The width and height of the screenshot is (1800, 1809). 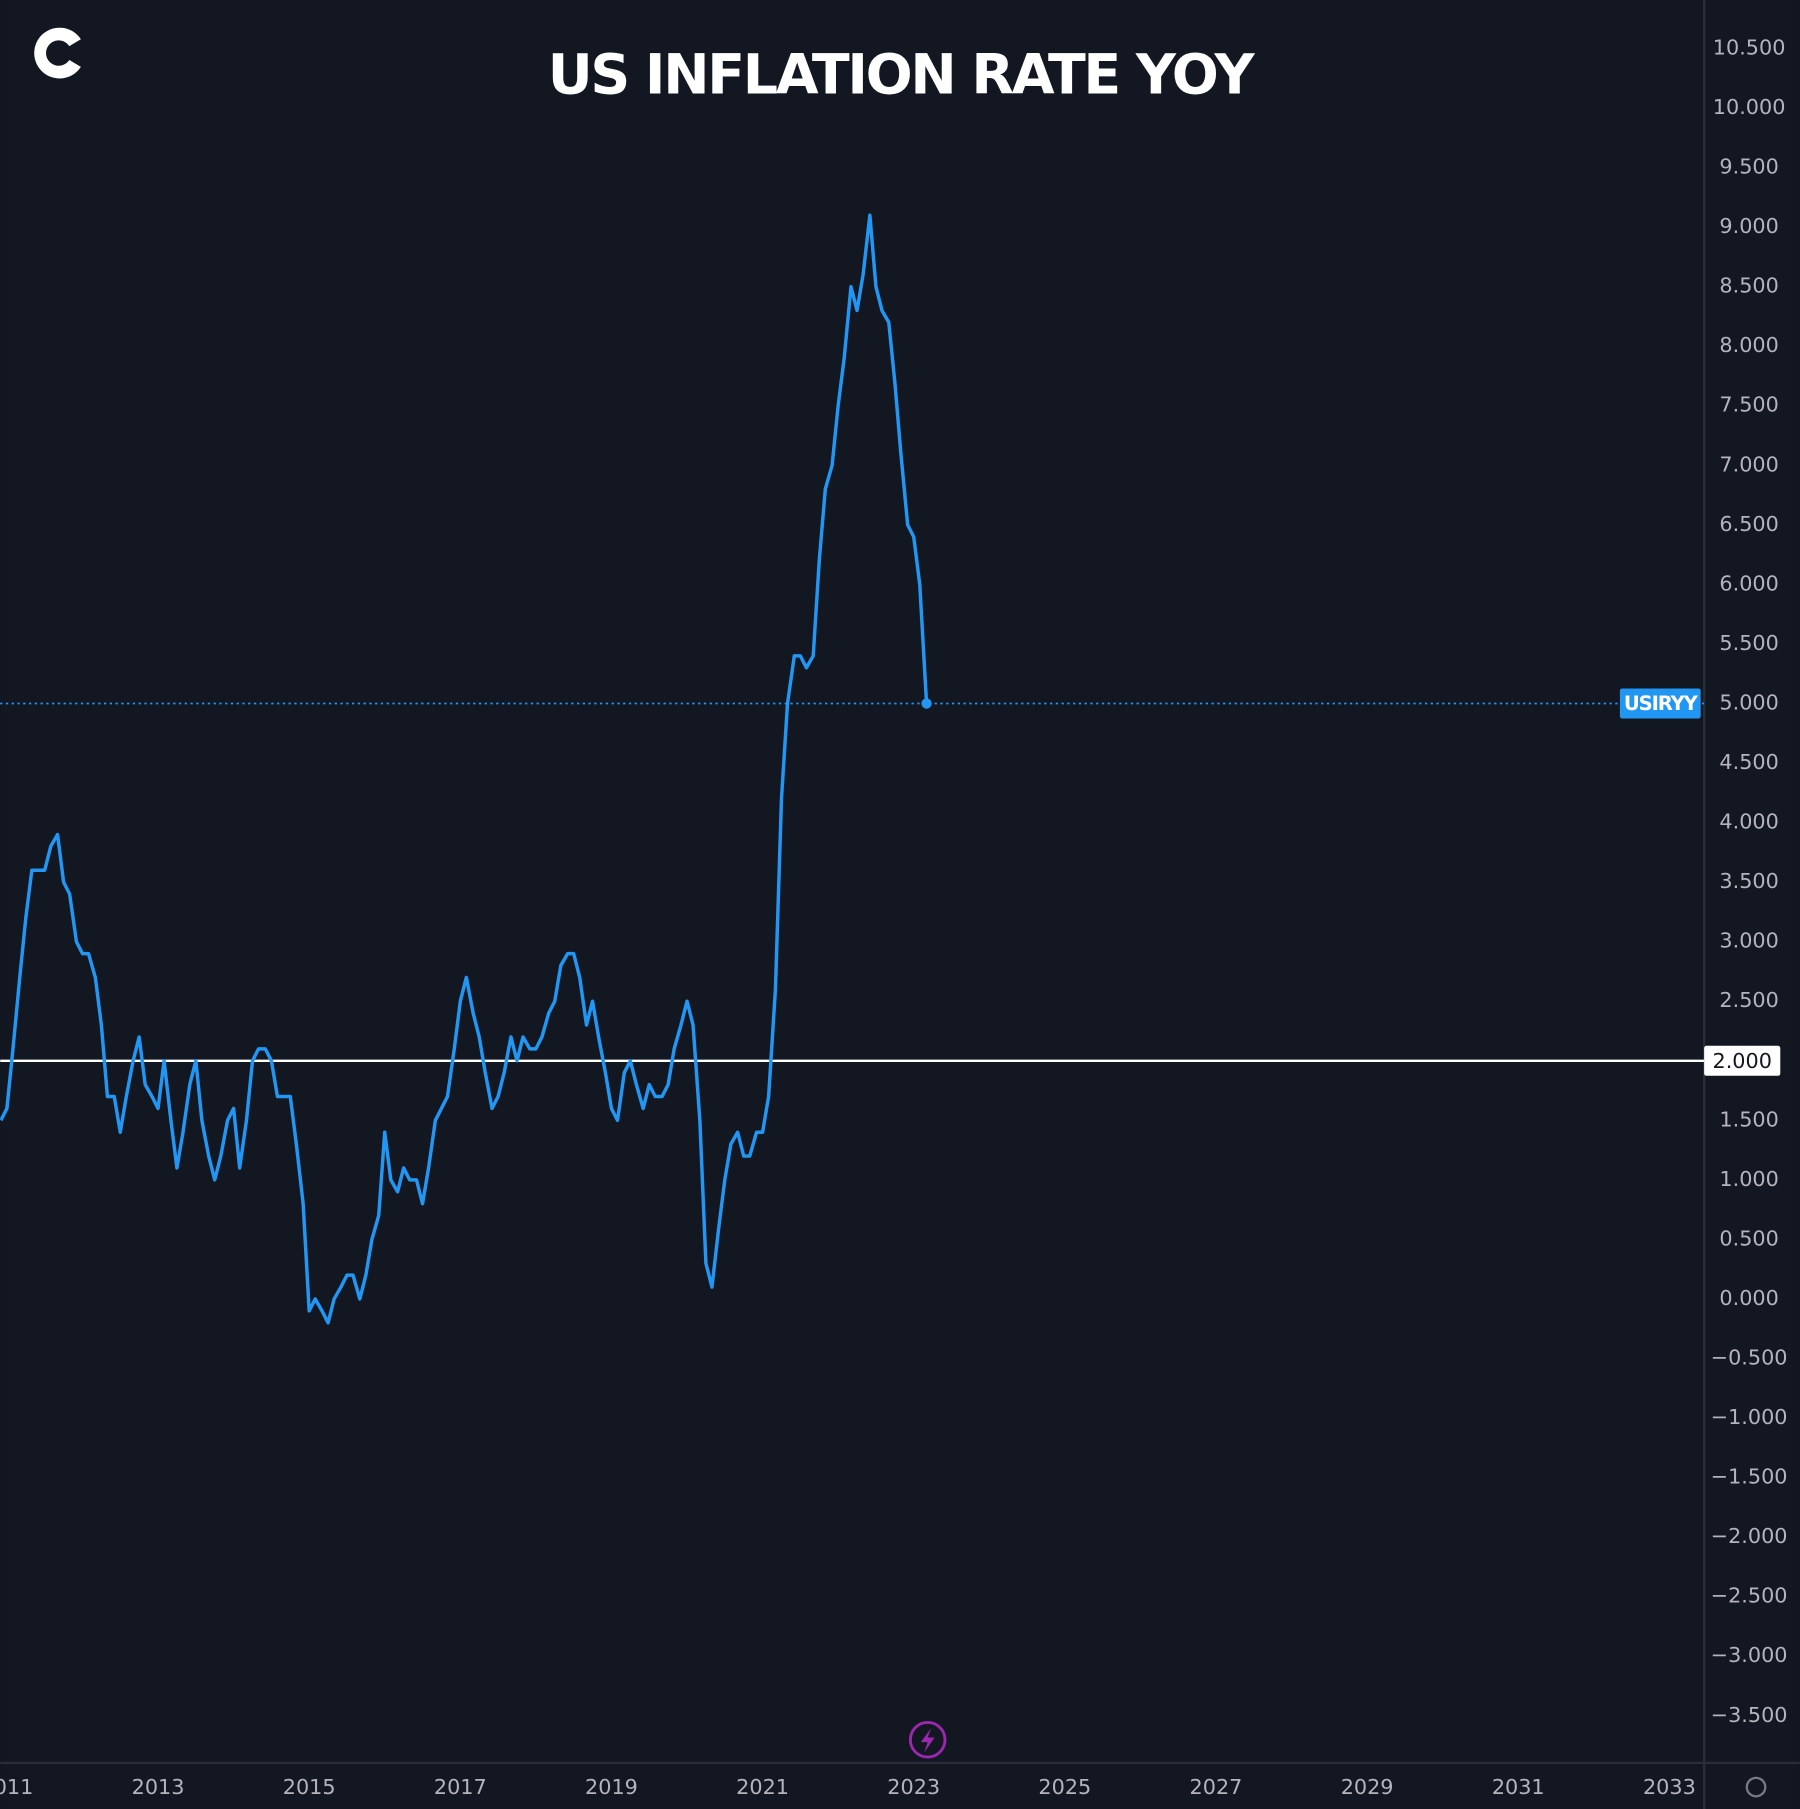 What do you see at coordinates (1748, 822) in the screenshot?
I see `y-tick-label: 4.000` at bounding box center [1748, 822].